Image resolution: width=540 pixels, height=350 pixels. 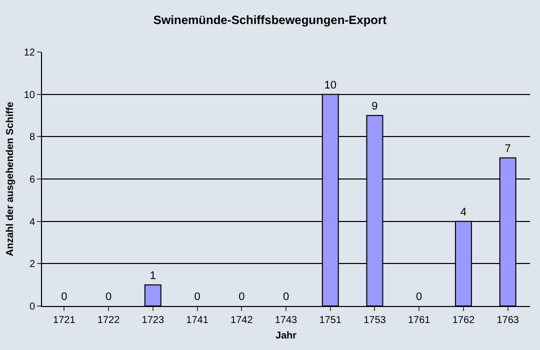 What do you see at coordinates (30, 53) in the screenshot?
I see `y-tick-label: 12` at bounding box center [30, 53].